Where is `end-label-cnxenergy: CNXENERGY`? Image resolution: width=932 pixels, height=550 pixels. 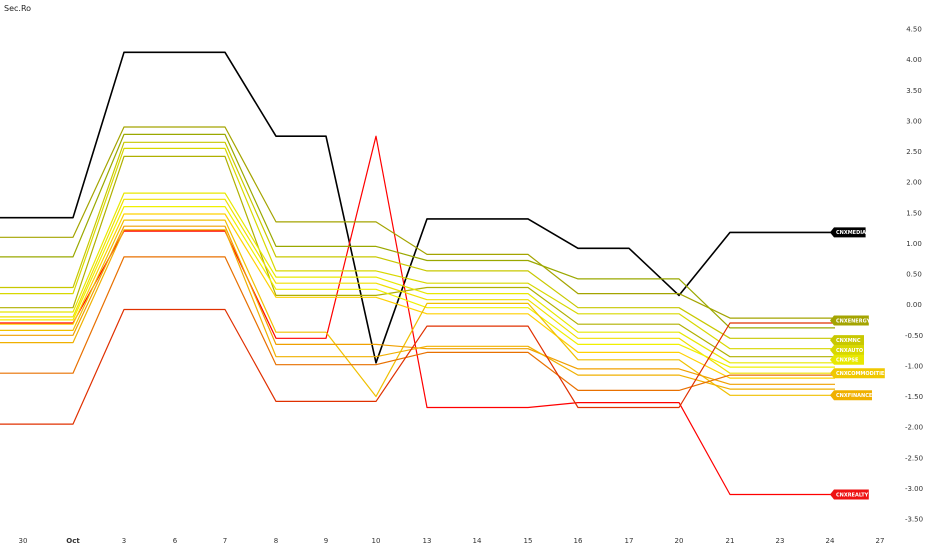
end-label-cnxenergy: CNXENERGY is located at coordinates (850, 320).